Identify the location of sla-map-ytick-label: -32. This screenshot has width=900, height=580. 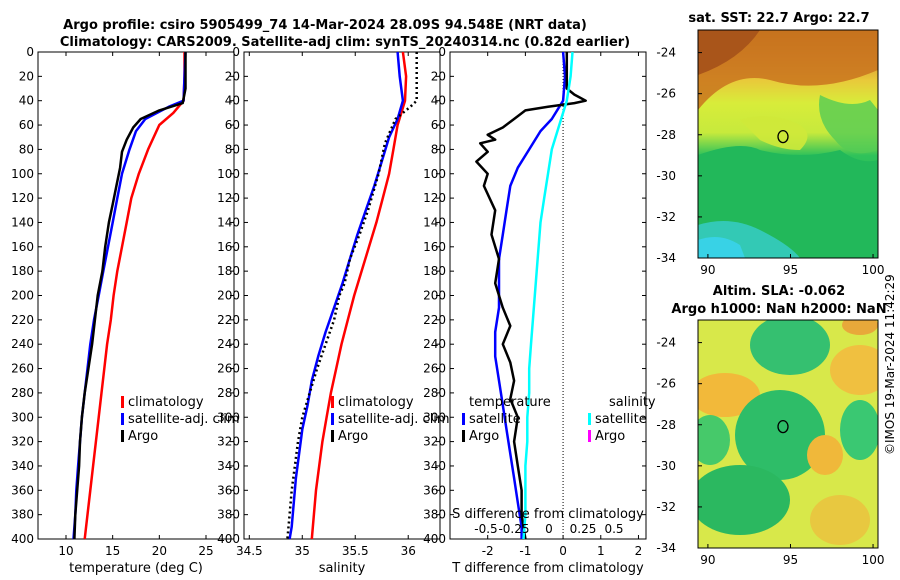
(666, 507).